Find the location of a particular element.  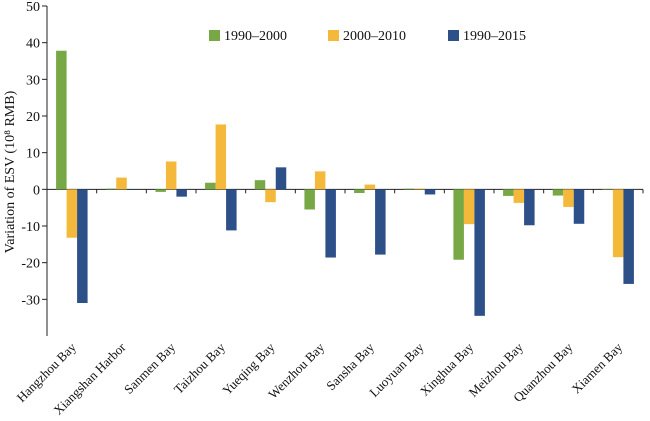

legend-label: 1990–2015 is located at coordinates (494, 36).